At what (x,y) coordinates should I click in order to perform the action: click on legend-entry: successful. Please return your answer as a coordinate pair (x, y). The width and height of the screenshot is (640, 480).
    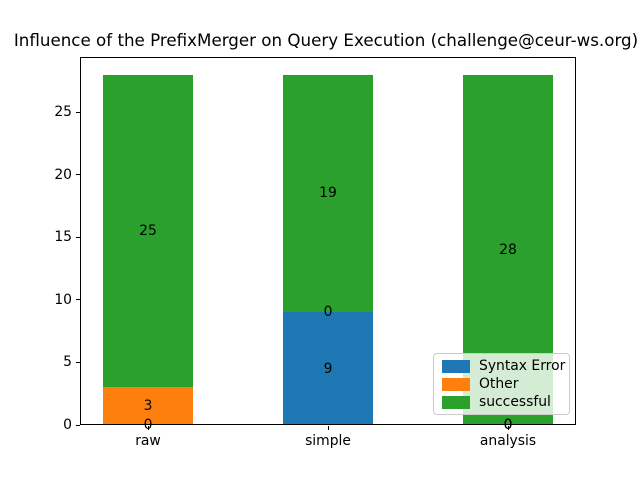
    Looking at the image, I should click on (501, 402).